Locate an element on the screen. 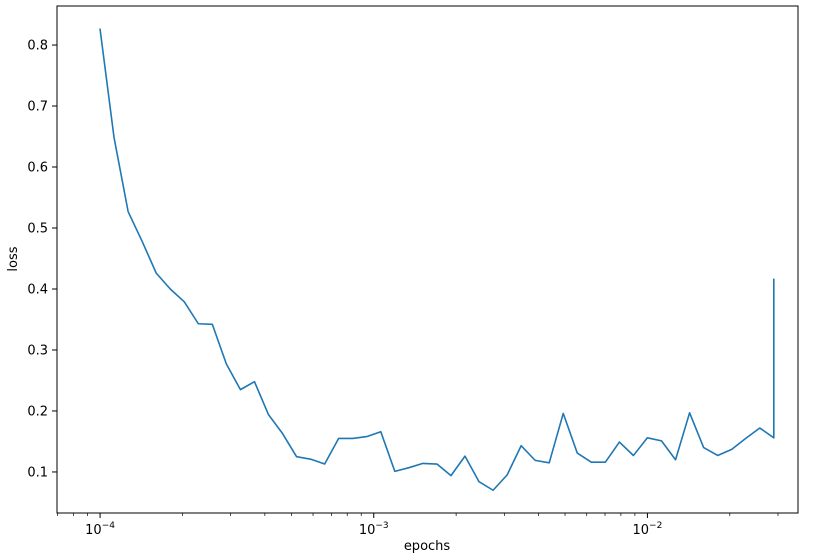 The height and width of the screenshot is (558, 840). x-tick-label-exponent: −4 is located at coordinates (109, 526).